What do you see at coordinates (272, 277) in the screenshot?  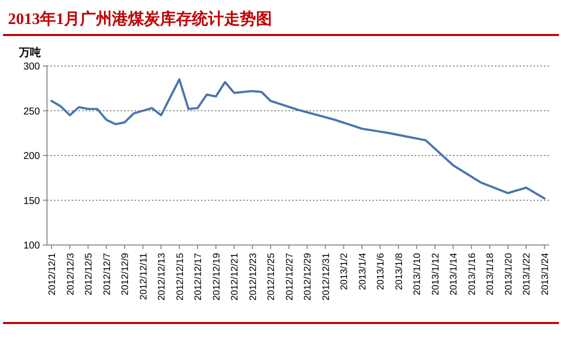 I see `x-tick-label: 2012/12/25` at bounding box center [272, 277].